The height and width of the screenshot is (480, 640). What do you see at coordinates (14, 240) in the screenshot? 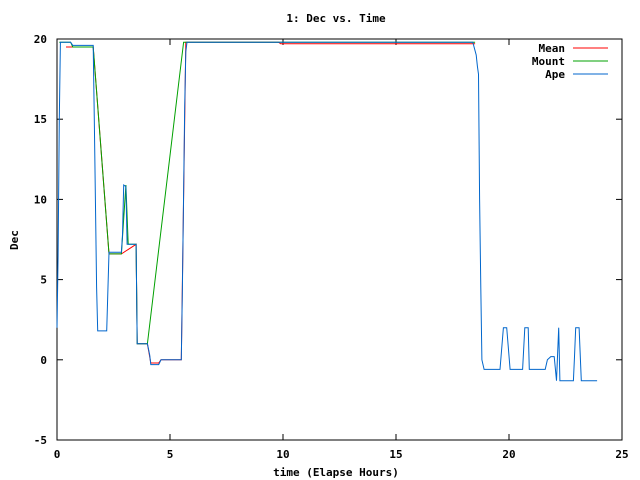
I see `y-axis-label: Dec` at bounding box center [14, 240].